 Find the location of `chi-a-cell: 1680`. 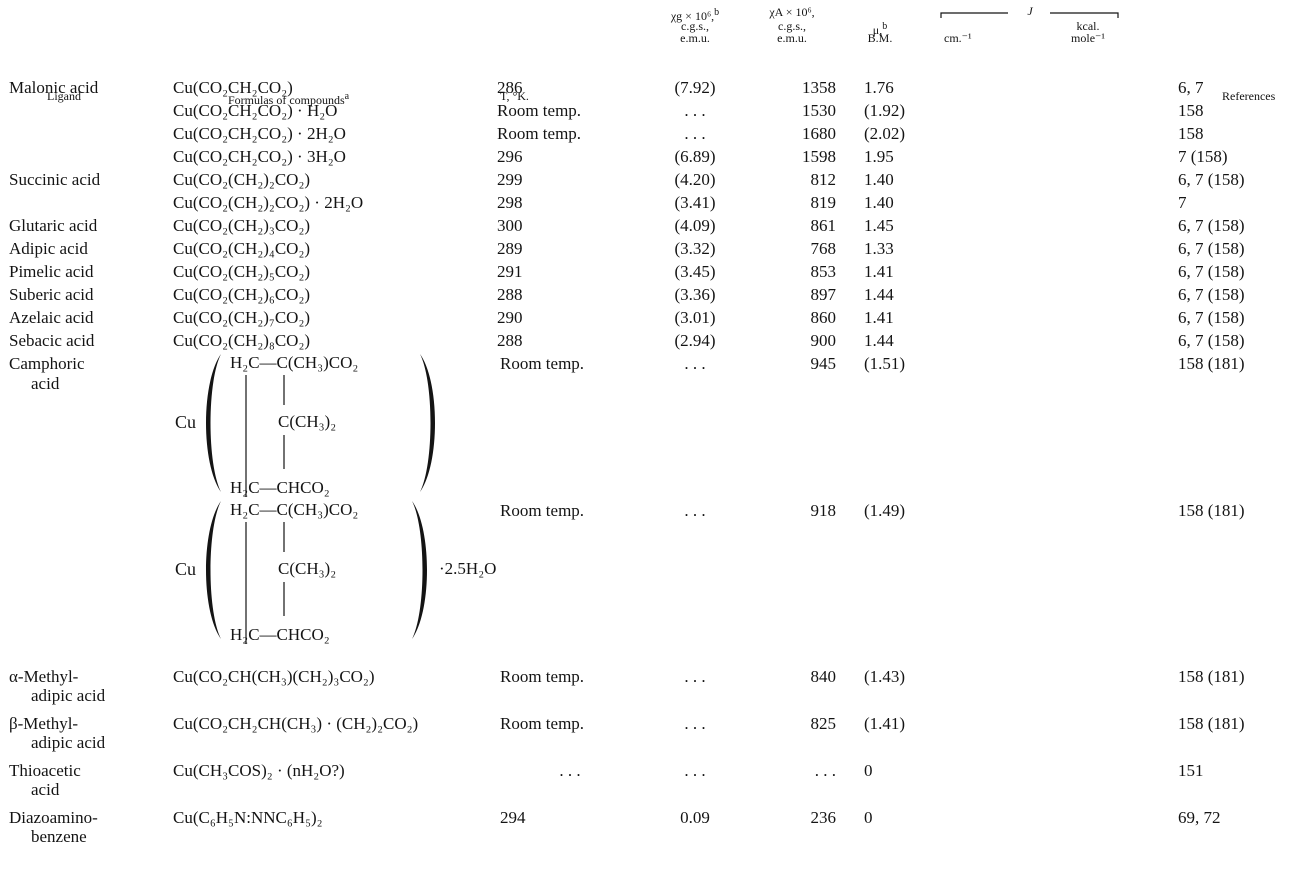

chi-a-cell: 1680 is located at coordinates (819, 133).